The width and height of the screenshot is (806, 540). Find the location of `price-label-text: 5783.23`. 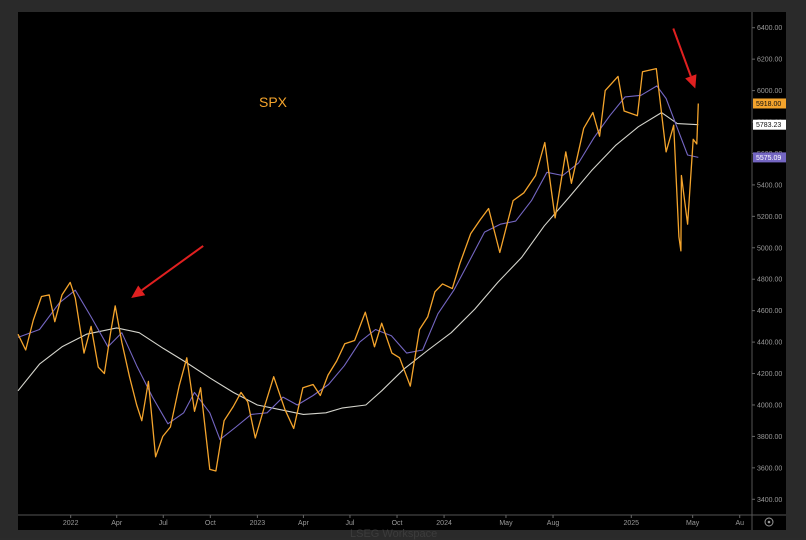

price-label-text: 5783.23 is located at coordinates (768, 125).